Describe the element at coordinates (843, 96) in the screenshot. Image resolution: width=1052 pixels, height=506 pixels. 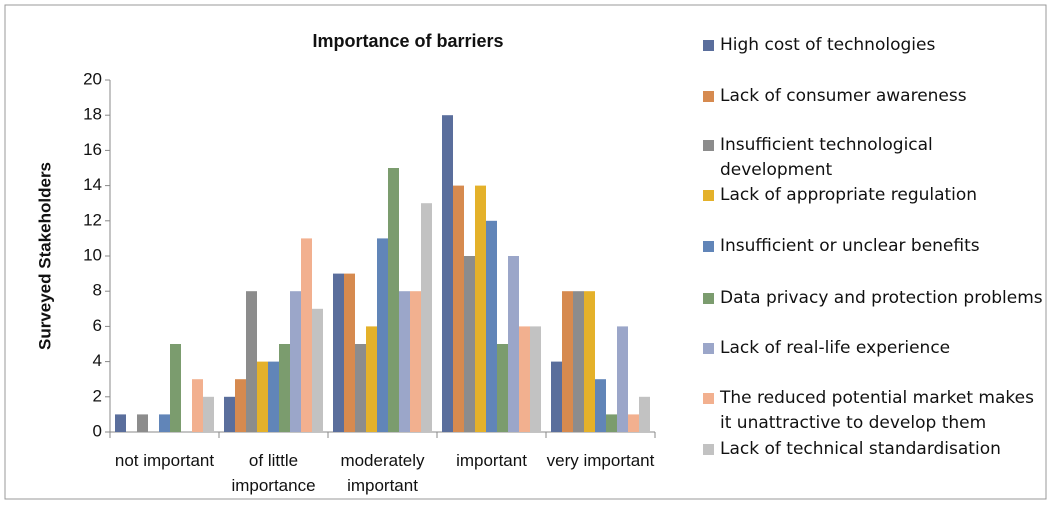
I see `legend-label: Lack of consumer awareness` at that location.